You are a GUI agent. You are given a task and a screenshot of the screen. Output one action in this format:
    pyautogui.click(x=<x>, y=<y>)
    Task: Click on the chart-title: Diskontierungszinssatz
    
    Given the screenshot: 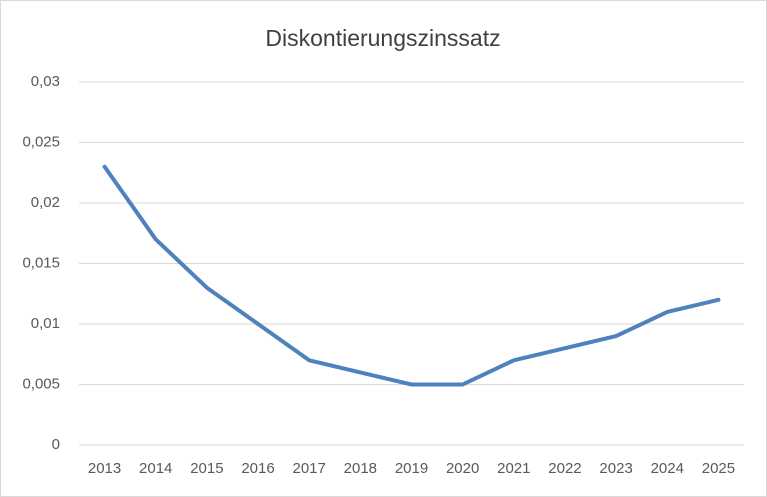 What is the action you would take?
    pyautogui.click(x=382, y=38)
    